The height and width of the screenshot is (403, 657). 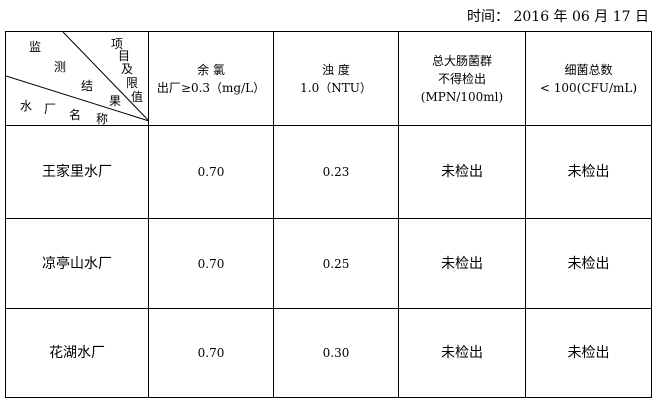 What do you see at coordinates (132, 83) in the screenshot?
I see `corner-text: 限` at bounding box center [132, 83].